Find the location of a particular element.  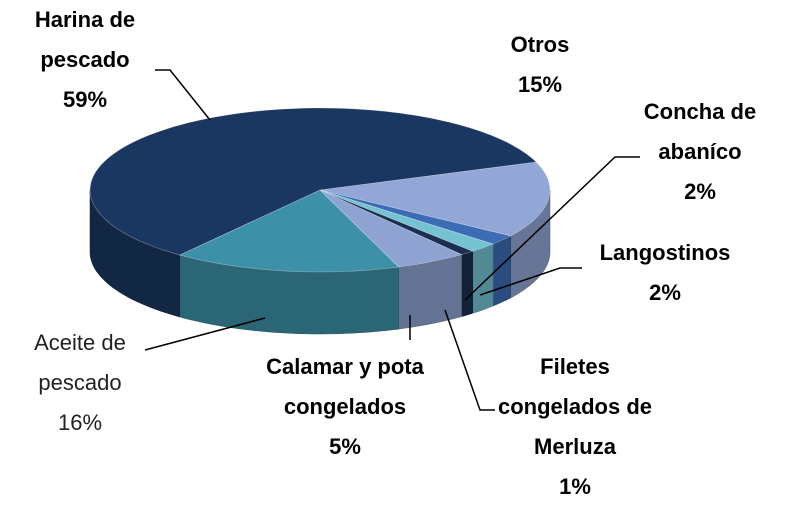

category-label: Harina de pescado is located at coordinates (85, 39).